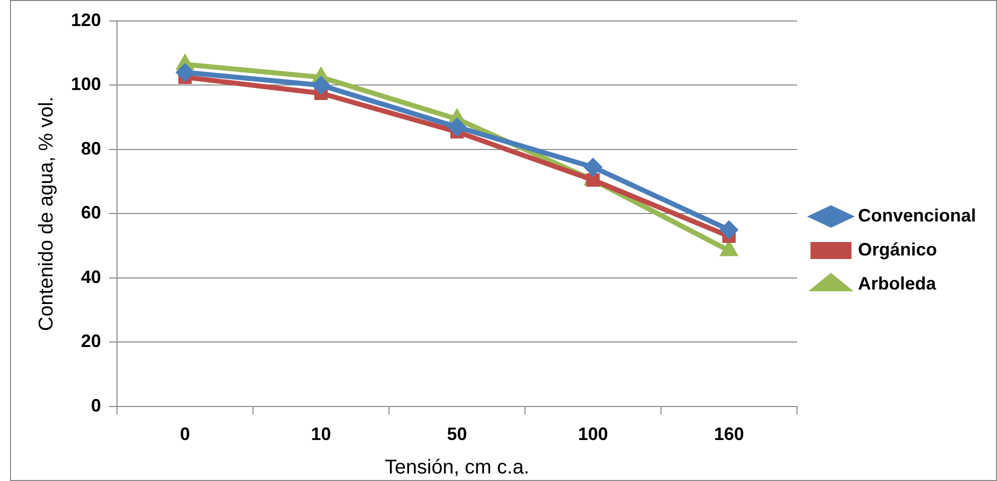 The image size is (997, 481). Describe the element at coordinates (86, 20) in the screenshot. I see `y-tick-label: 120` at that location.